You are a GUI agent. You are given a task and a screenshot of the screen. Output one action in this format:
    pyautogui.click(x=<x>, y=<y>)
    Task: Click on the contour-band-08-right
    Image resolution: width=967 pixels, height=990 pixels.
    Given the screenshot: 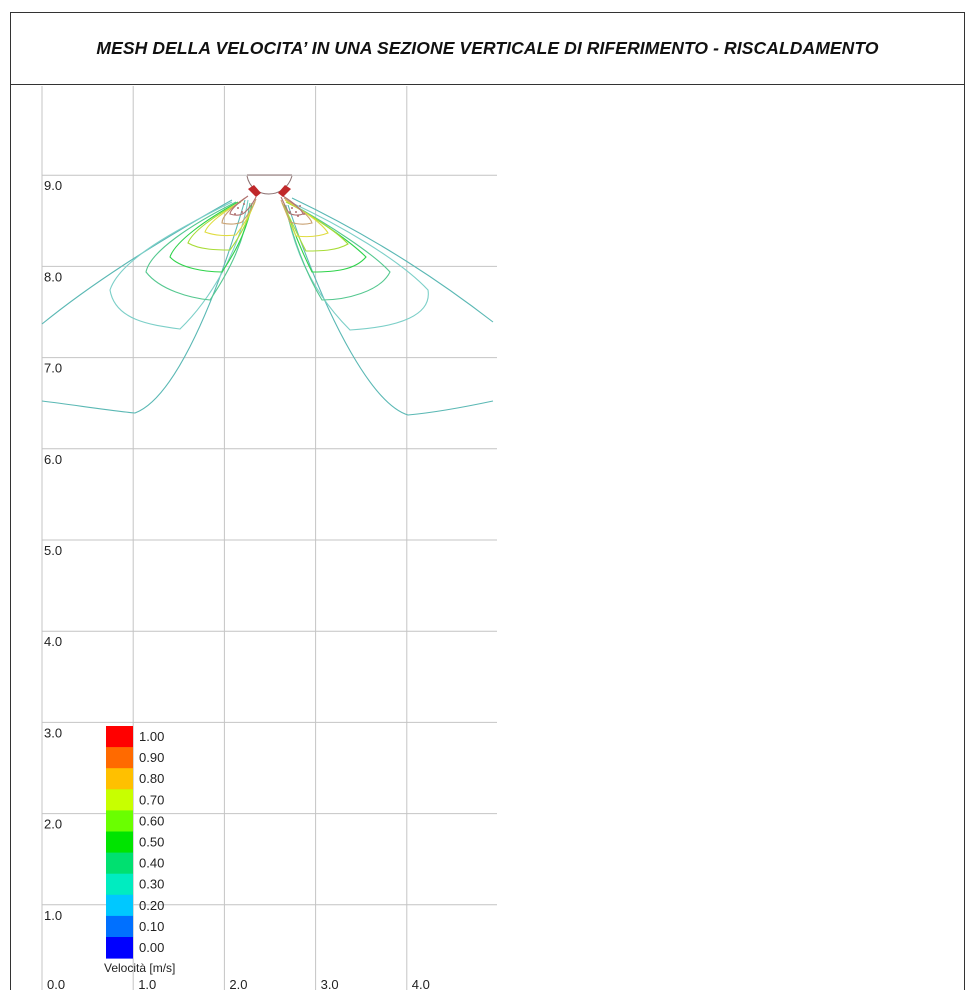 What is the action you would take?
    pyautogui.click(x=296, y=211)
    